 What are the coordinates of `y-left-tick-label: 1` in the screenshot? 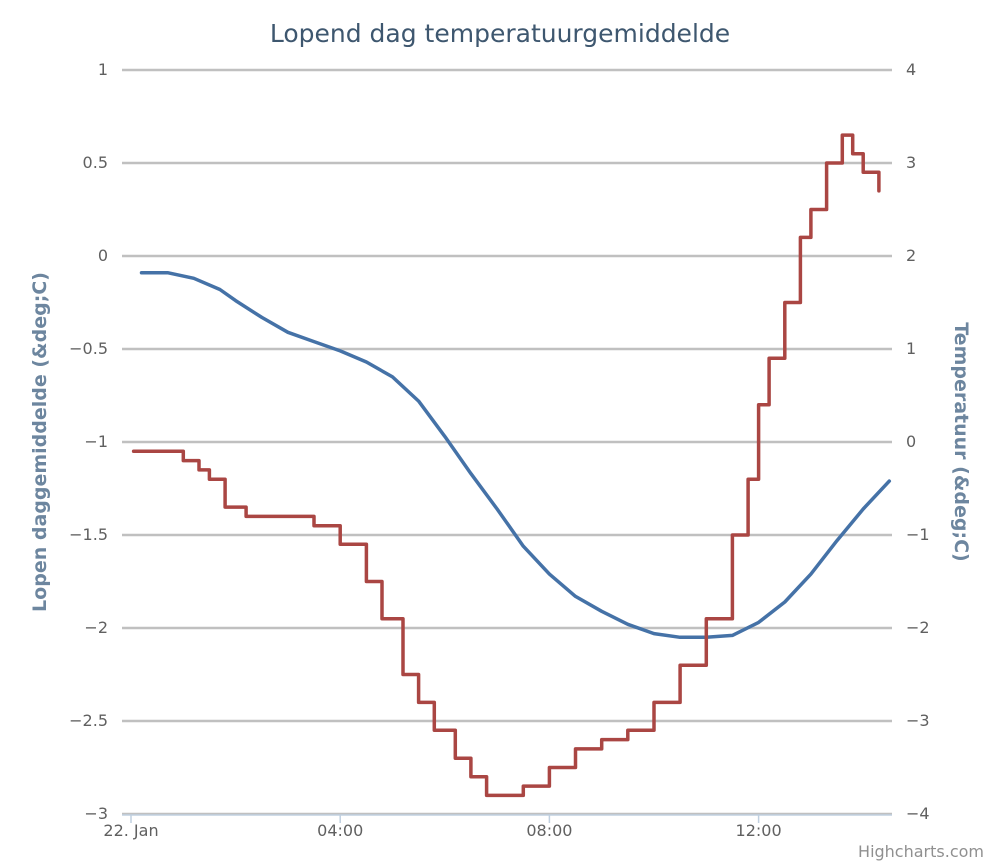 It's located at (103, 69).